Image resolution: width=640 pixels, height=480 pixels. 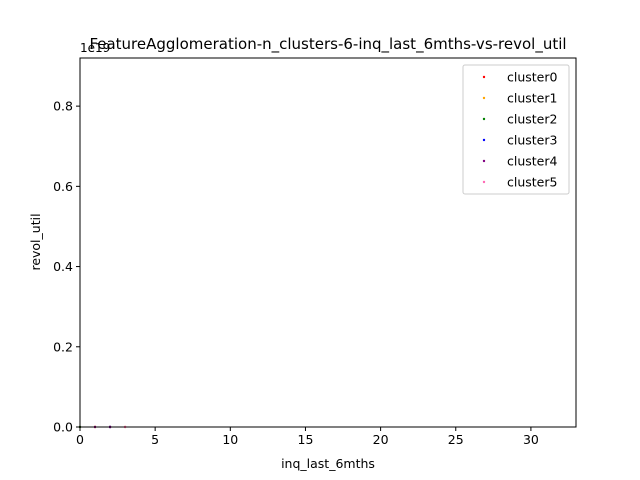 I want to click on x-tick-label: 0, so click(x=80, y=439).